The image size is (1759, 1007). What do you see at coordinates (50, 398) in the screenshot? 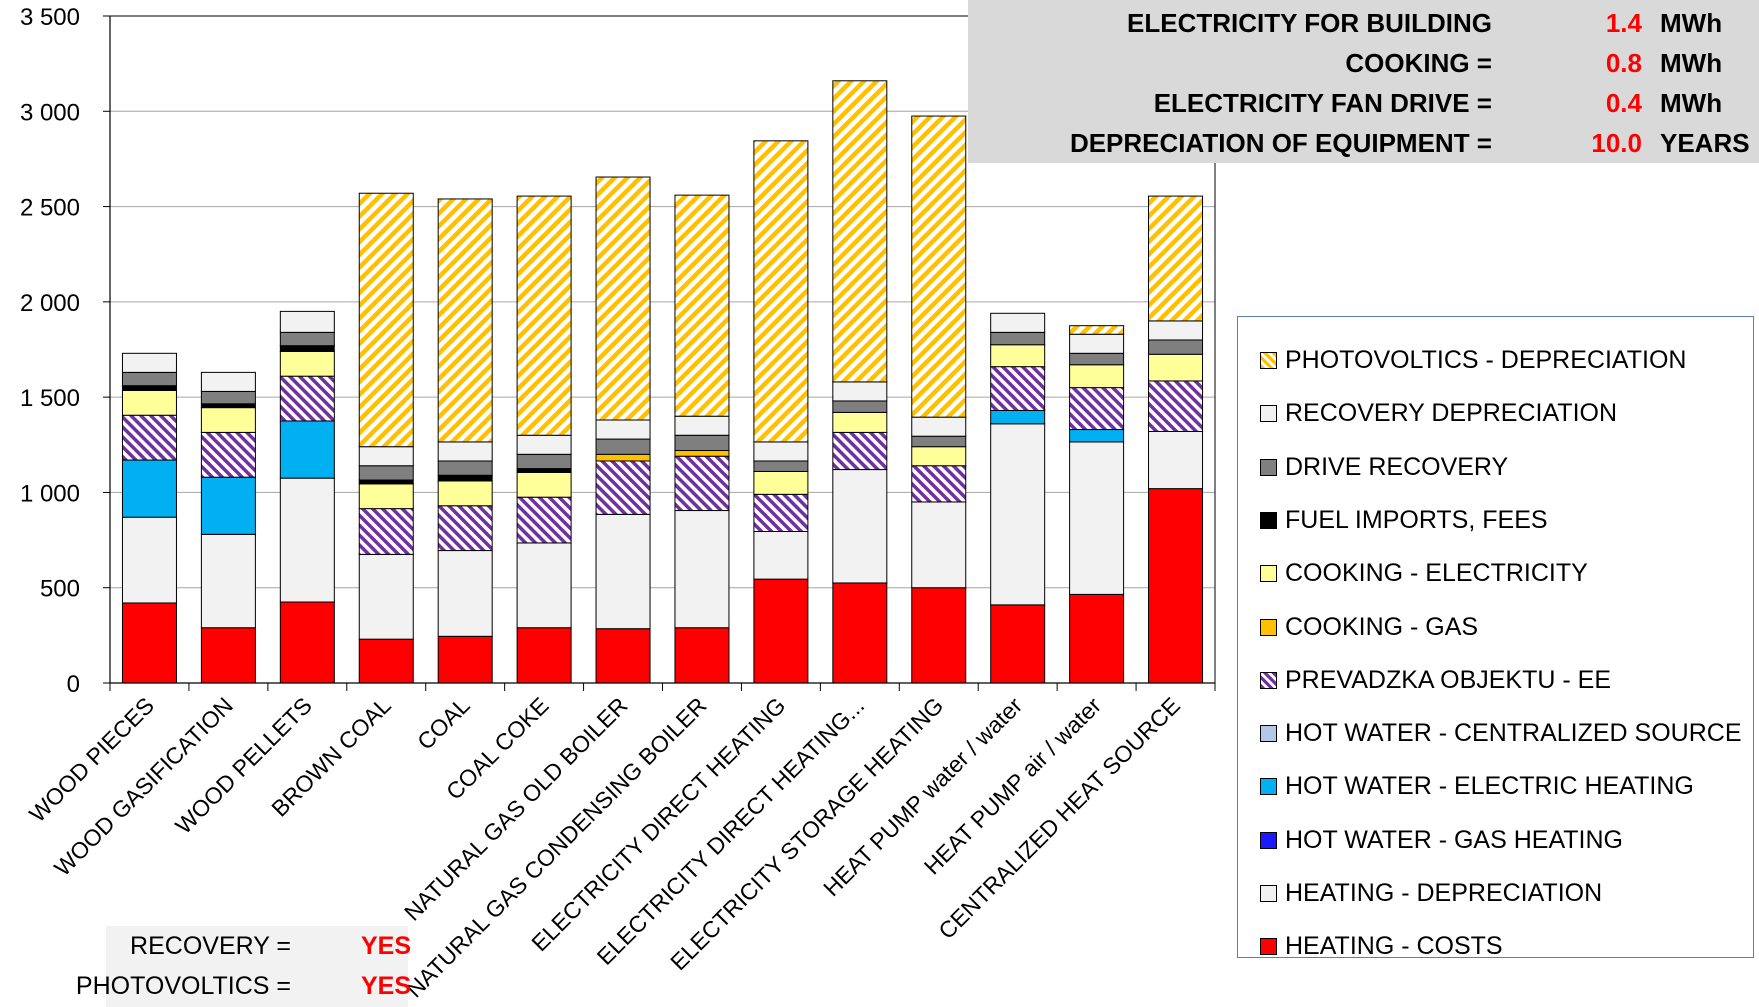
I see `y-tick-label: 1 500` at bounding box center [50, 398].